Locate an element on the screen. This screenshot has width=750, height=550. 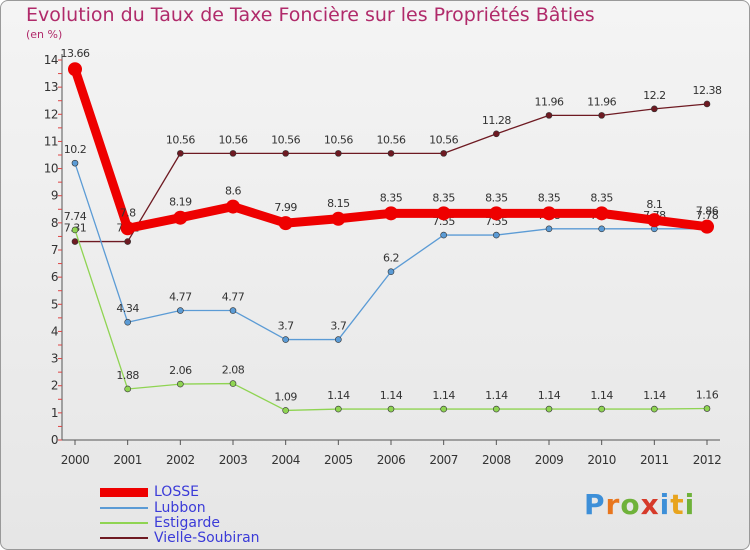
legend-item-estigarde: Estigarde is located at coordinates (160, 523).